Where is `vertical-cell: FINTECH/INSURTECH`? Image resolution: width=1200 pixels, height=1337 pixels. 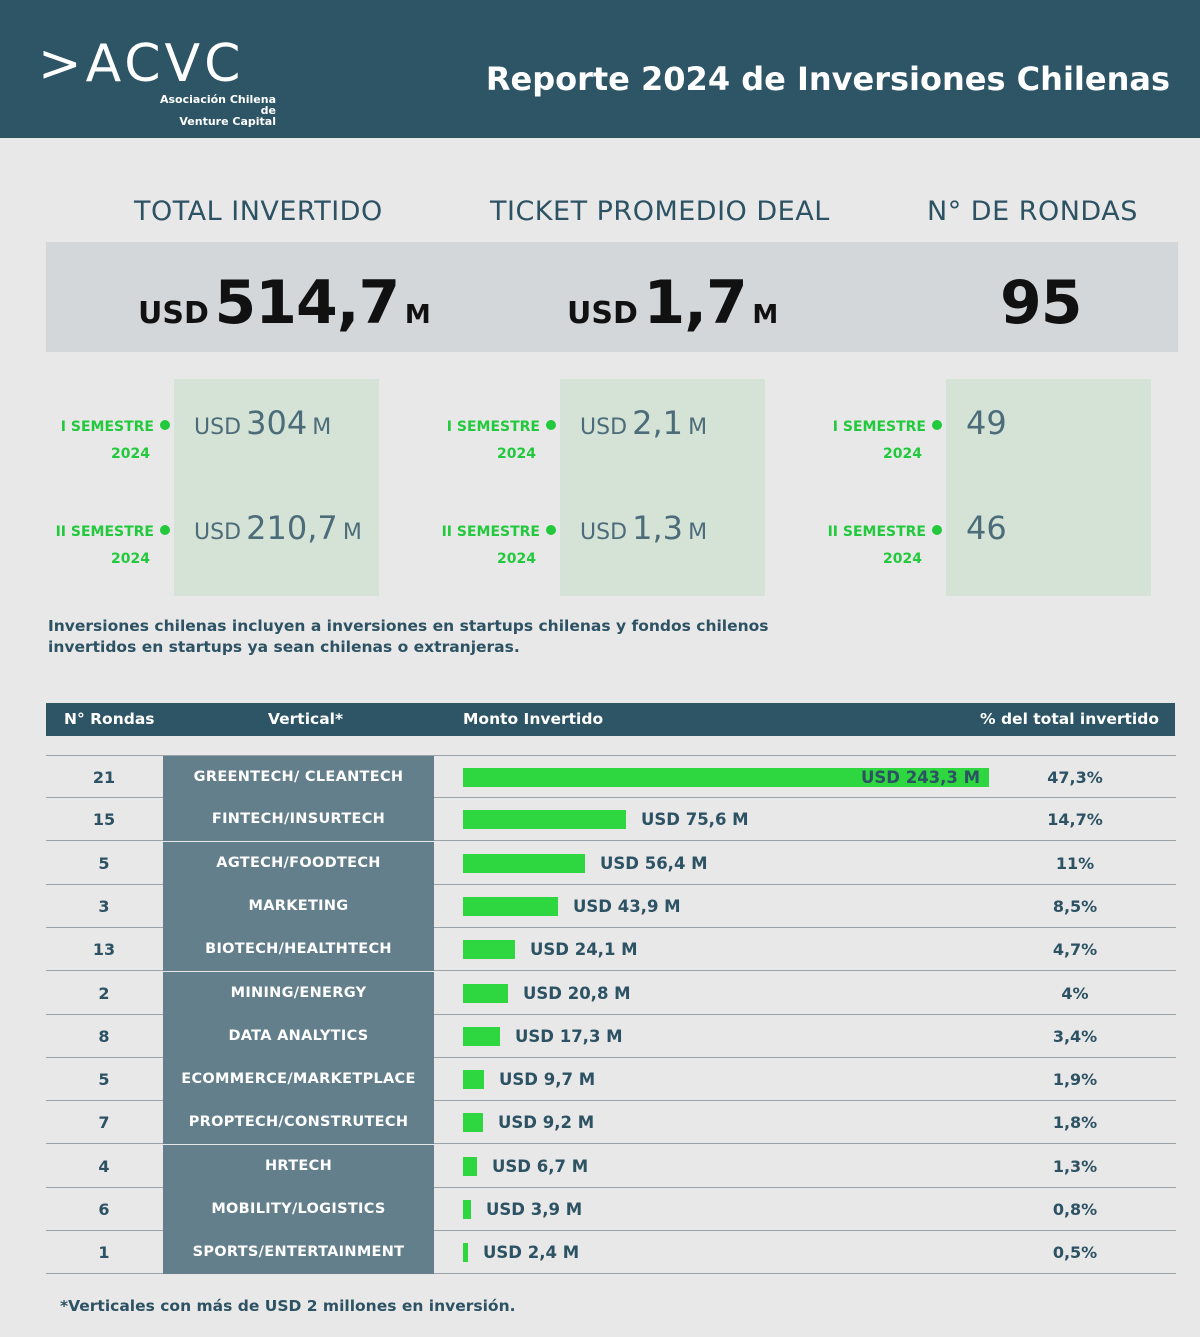
vertical-cell: FINTECH/INSURTECH is located at coordinates (298, 819).